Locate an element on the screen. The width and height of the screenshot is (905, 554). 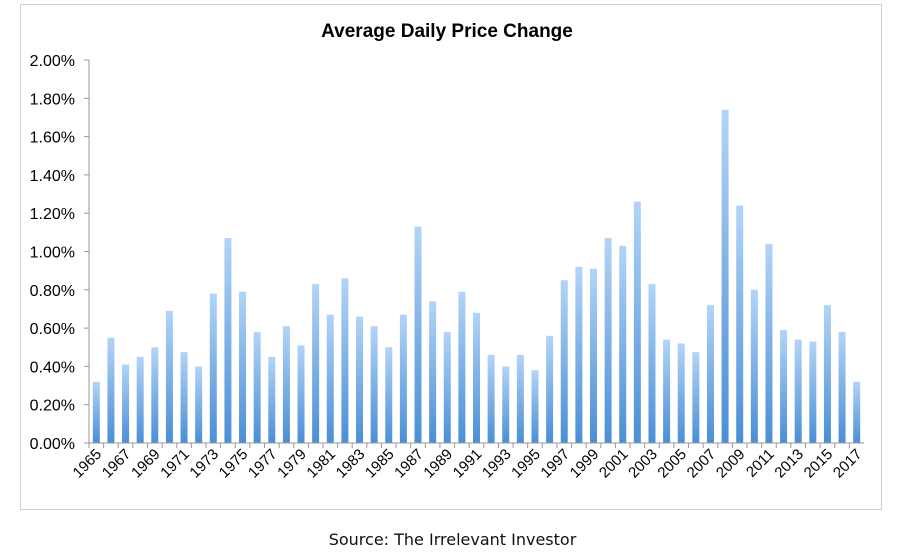
bar-1998 is located at coordinates (579, 354).